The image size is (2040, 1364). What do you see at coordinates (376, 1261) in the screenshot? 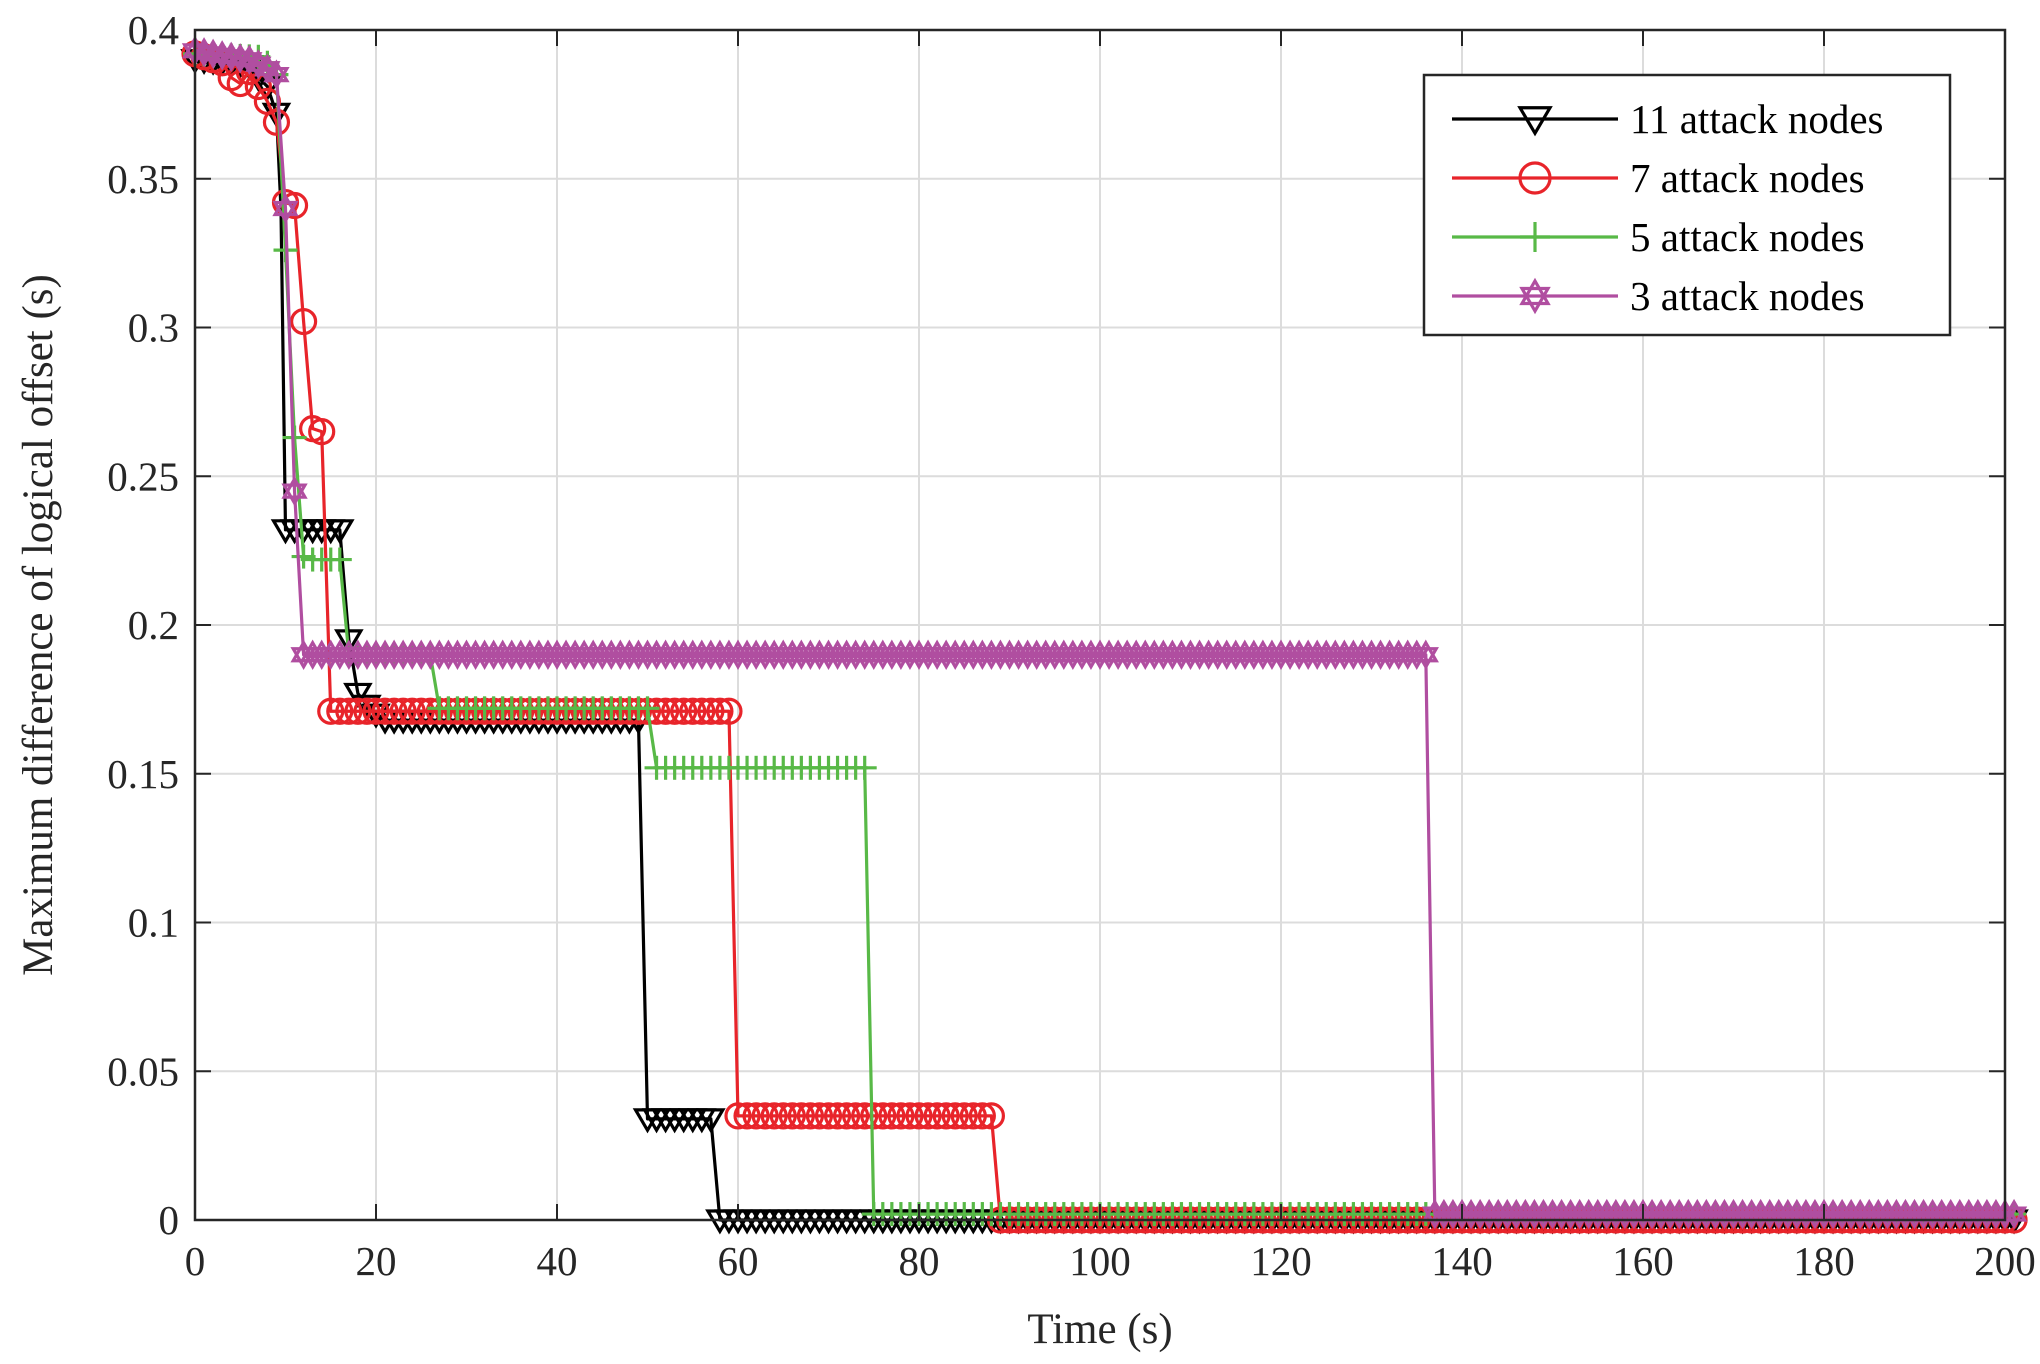
I see `x-tick-label: 20` at bounding box center [376, 1261].